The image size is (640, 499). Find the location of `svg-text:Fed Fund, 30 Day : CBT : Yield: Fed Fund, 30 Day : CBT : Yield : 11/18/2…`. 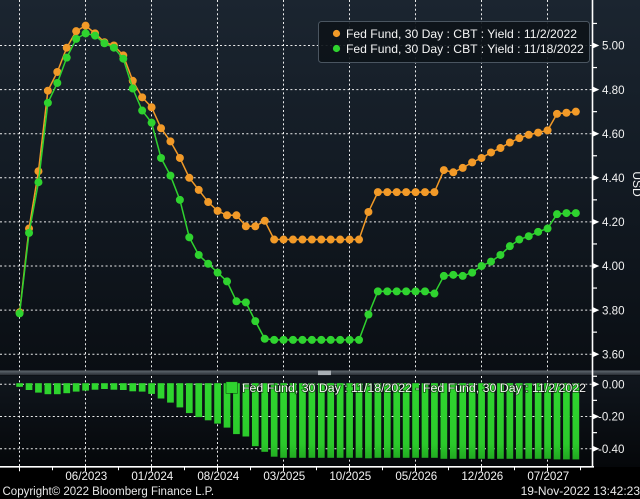

svg-text:Fed Fund, 30 Day : CBT : Yield: Fed Fund, 30 Day : CBT : Yield : 11/18/2… is located at coordinates (465, 49).